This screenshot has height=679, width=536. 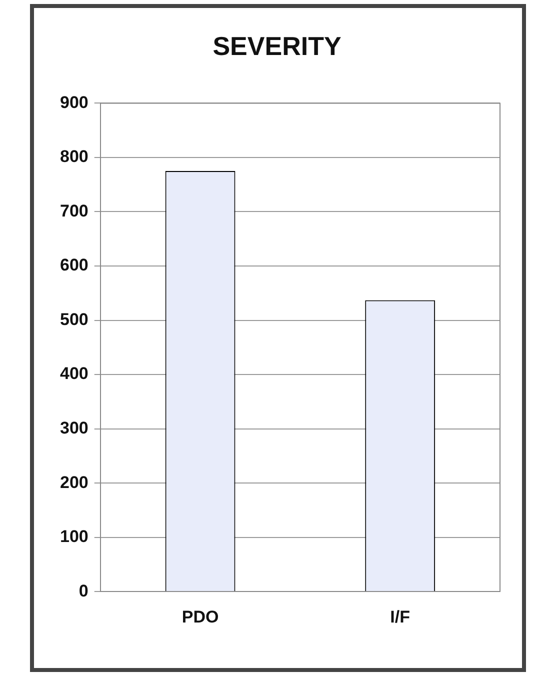 I want to click on y-tick-label: 300, so click(x=74, y=428).